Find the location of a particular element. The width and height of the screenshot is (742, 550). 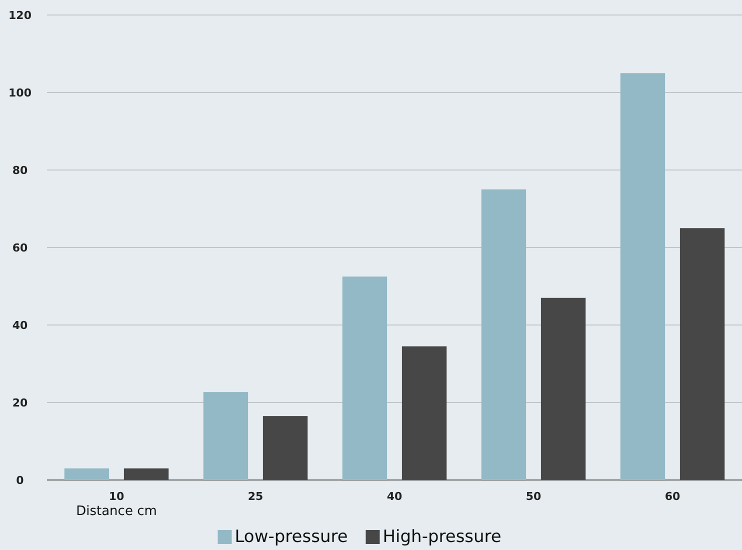

x-tick-label: 60 is located at coordinates (672, 496).